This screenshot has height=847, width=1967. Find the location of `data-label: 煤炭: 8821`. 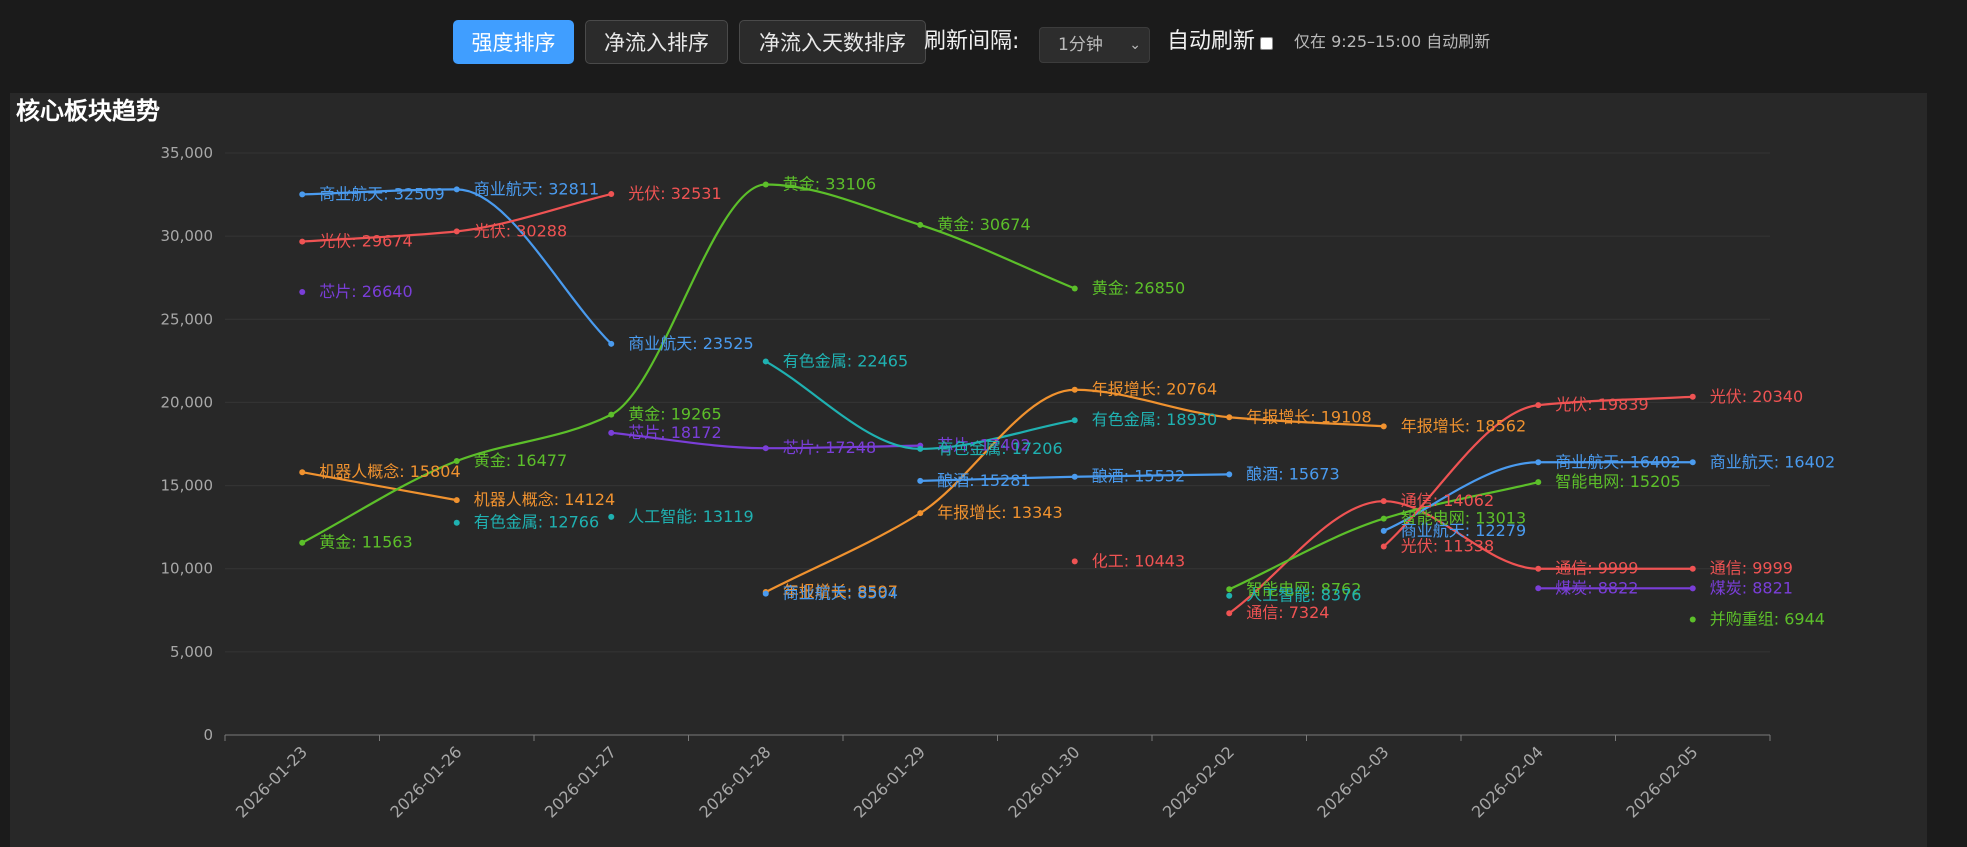

data-label: 煤炭: 8821 is located at coordinates (1751, 587).